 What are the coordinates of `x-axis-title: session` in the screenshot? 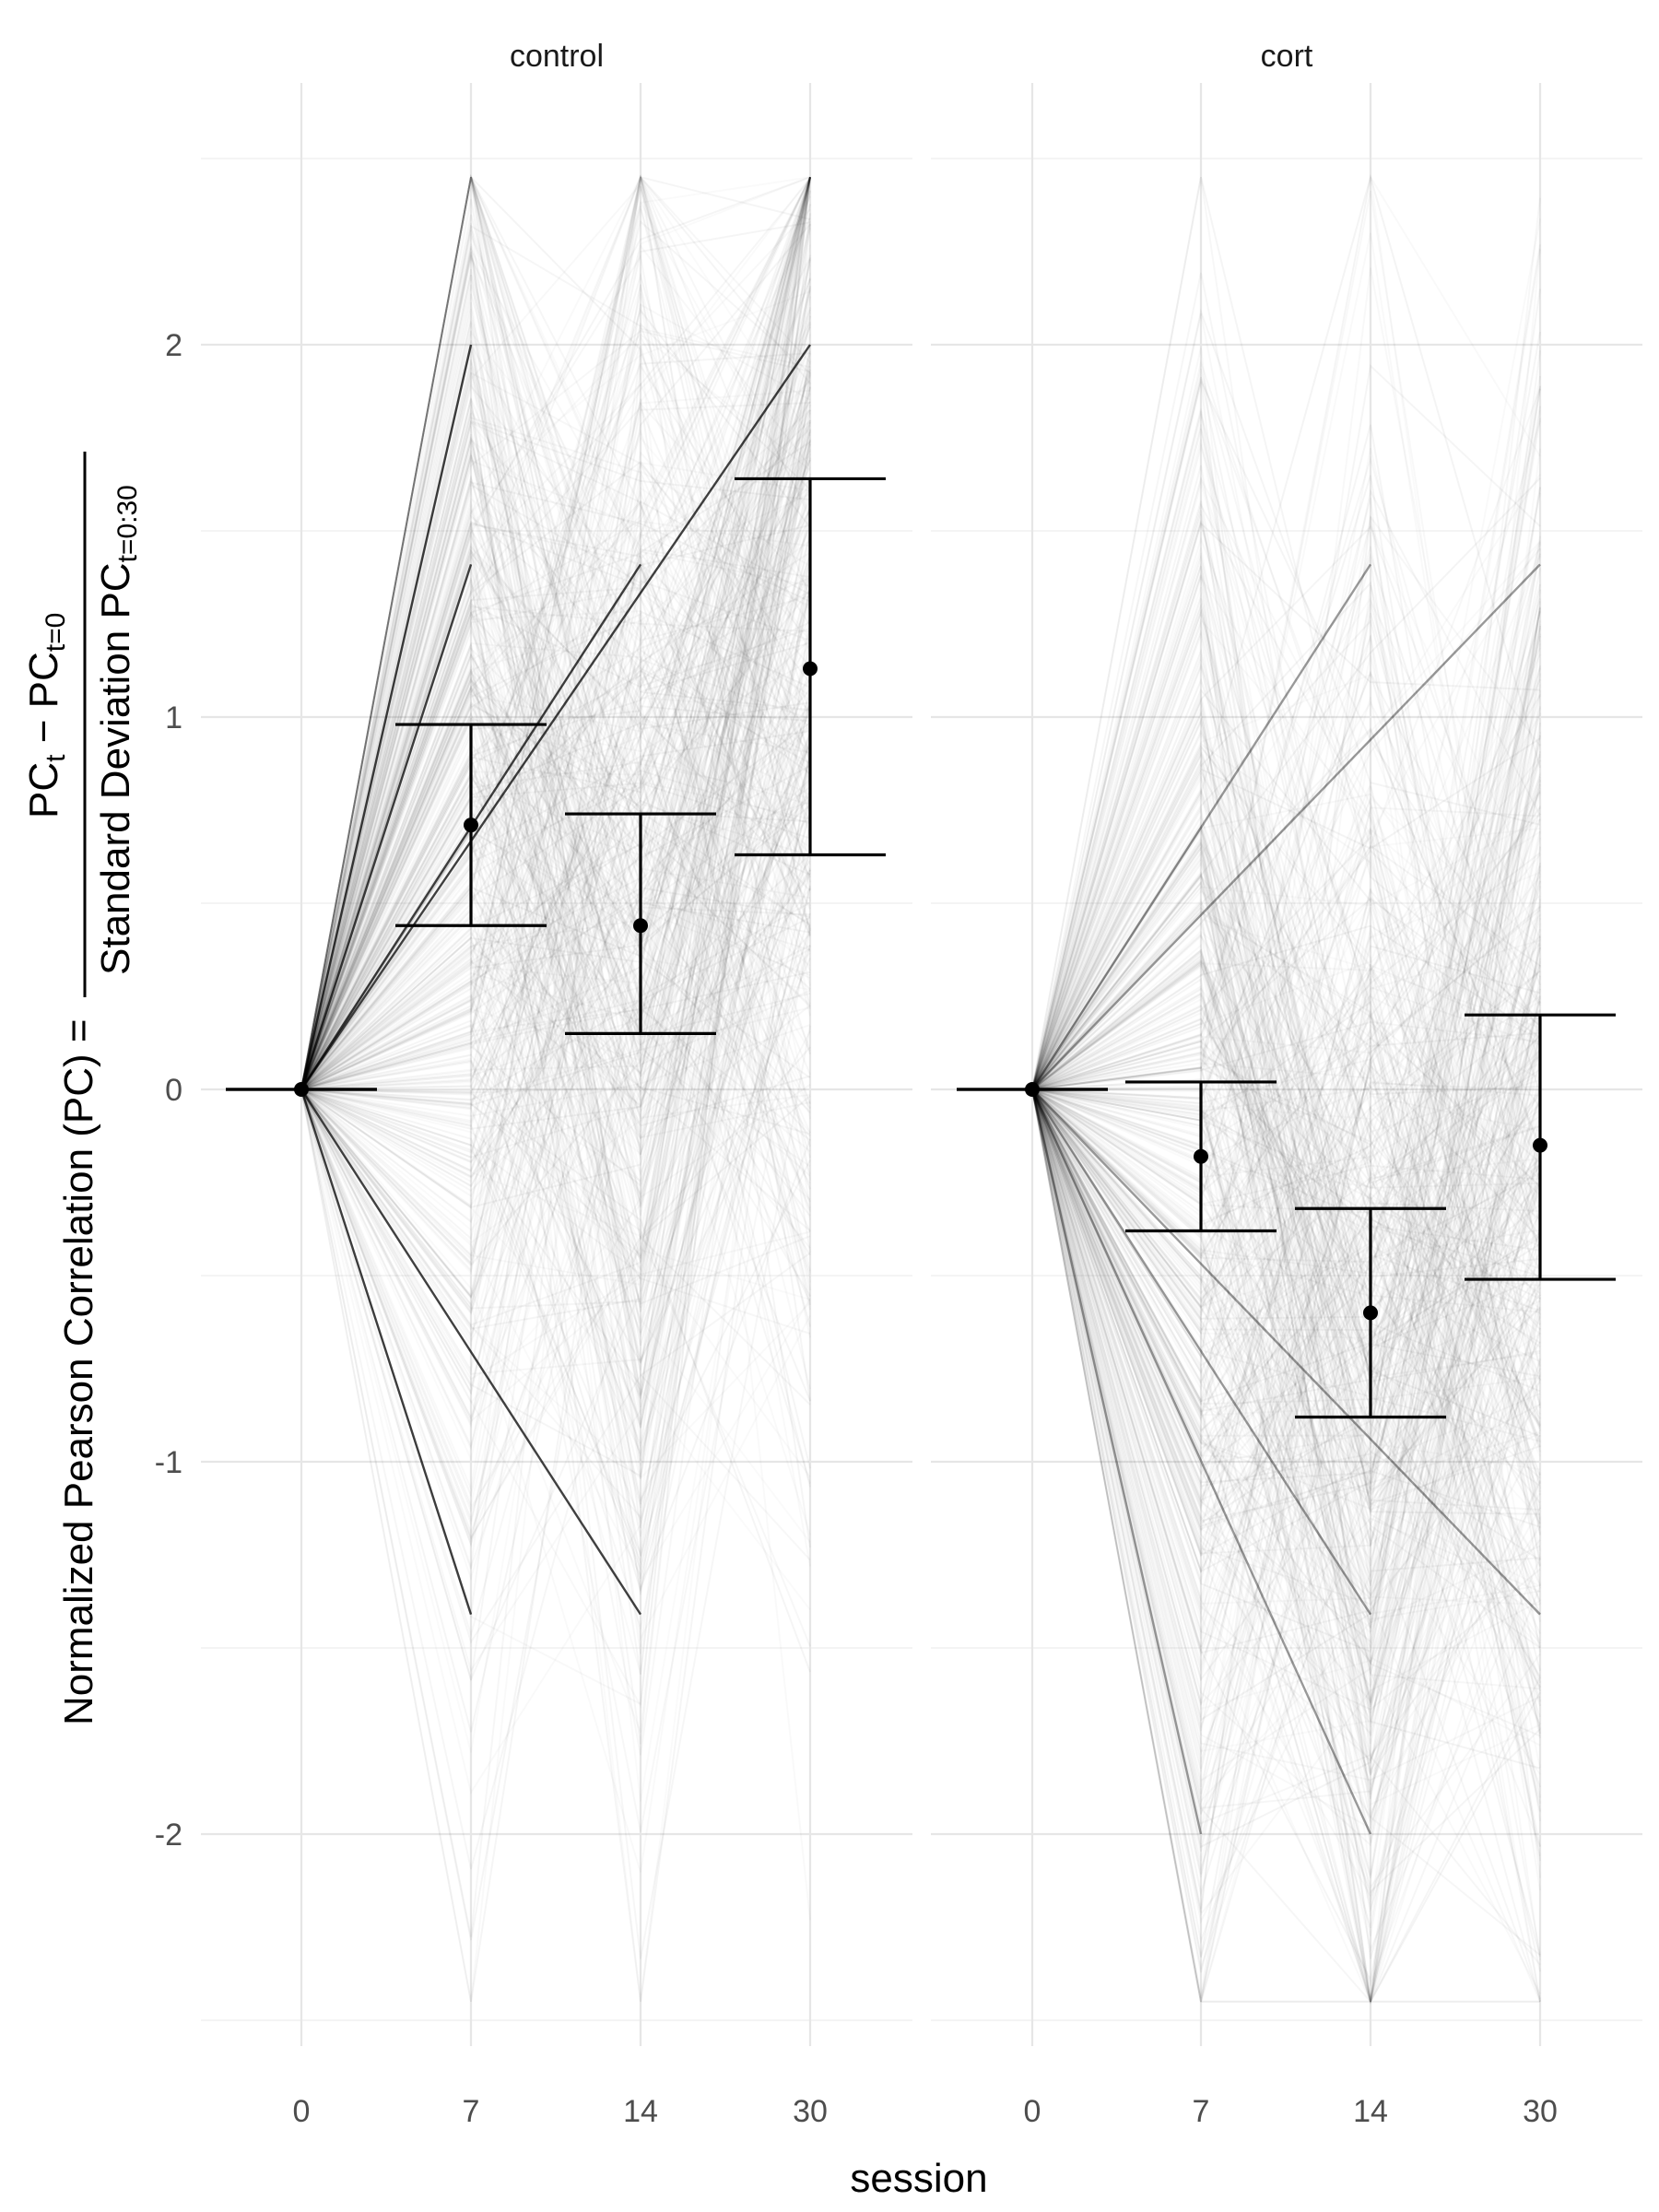 It's located at (918, 2178).